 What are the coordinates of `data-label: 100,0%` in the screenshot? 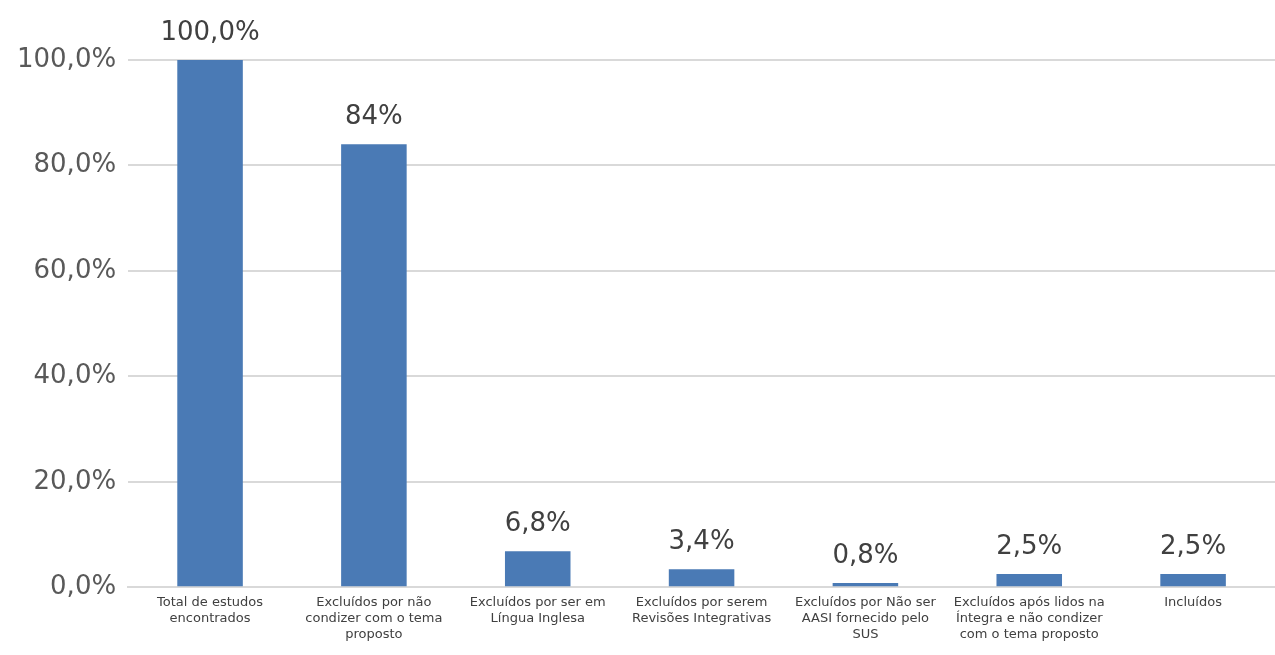 It's located at (210, 30).